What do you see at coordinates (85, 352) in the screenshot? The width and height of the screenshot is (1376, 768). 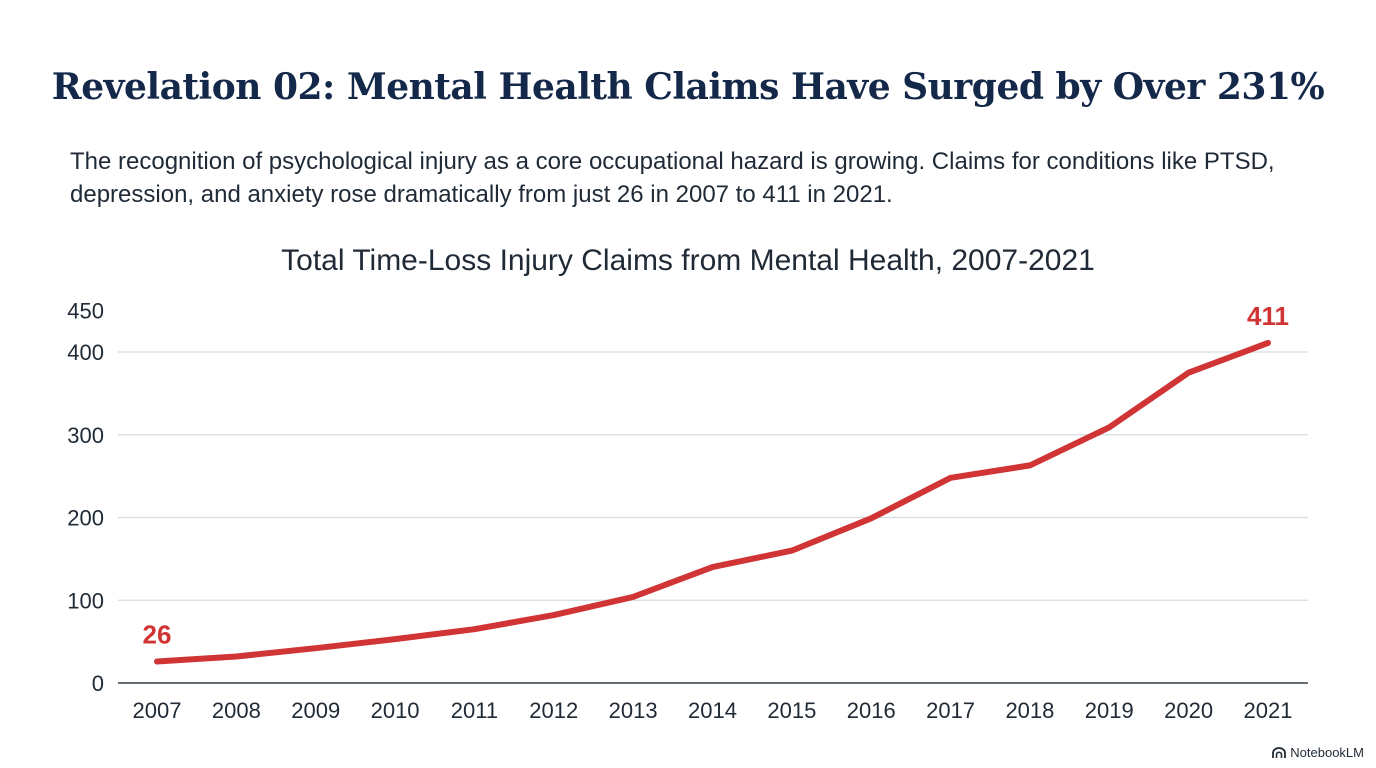 I see `y-tick-label: 400` at bounding box center [85, 352].